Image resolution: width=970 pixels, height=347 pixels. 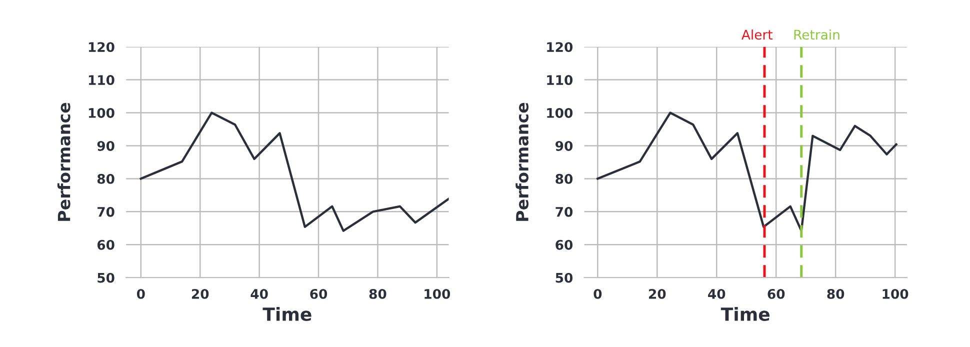 What do you see at coordinates (757, 34) in the screenshot?
I see `ref-line-label: Alert` at bounding box center [757, 34].